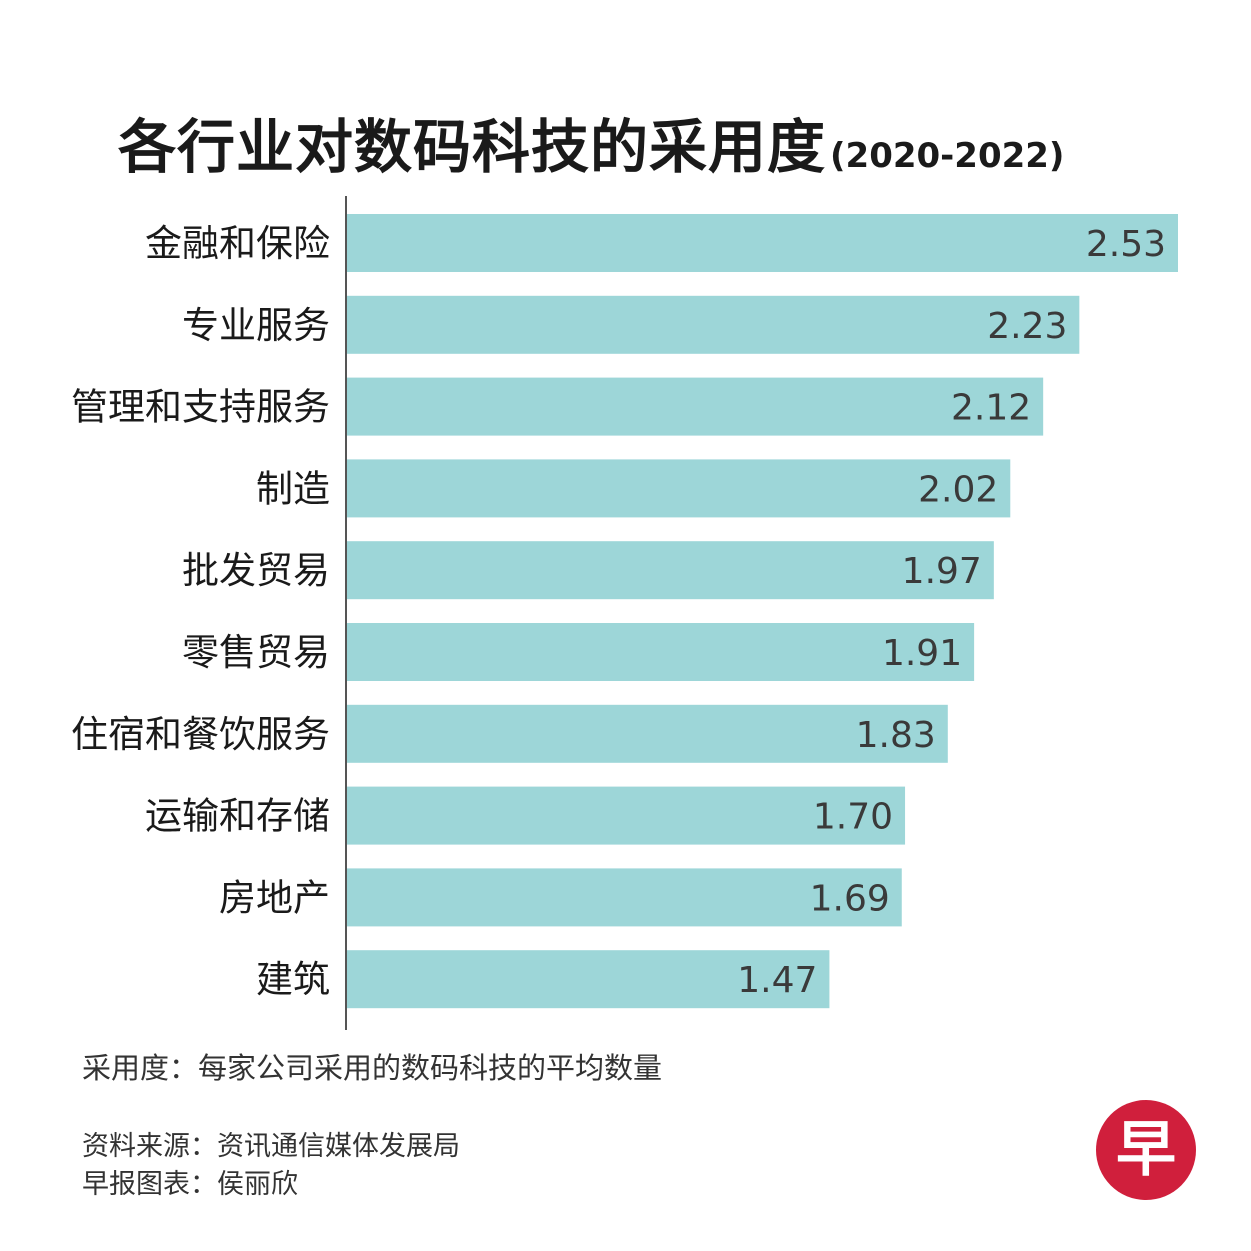  Describe the element at coordinates (271, 1166) in the screenshot. I see `source-block: 资料来源：资讯通信媒体发展局 早报图表：侯丽欣` at that location.